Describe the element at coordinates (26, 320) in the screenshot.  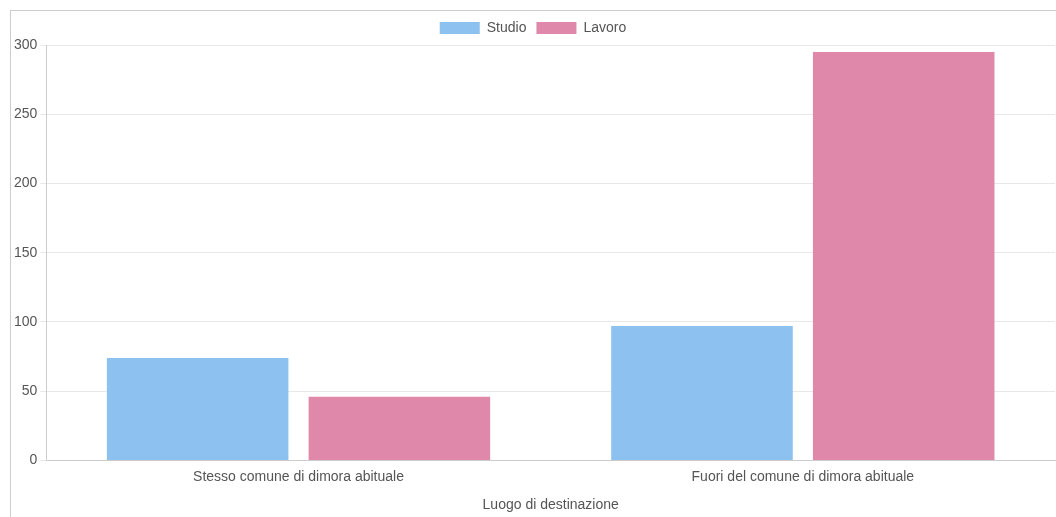
I see `y-tick-label: 100` at that location.